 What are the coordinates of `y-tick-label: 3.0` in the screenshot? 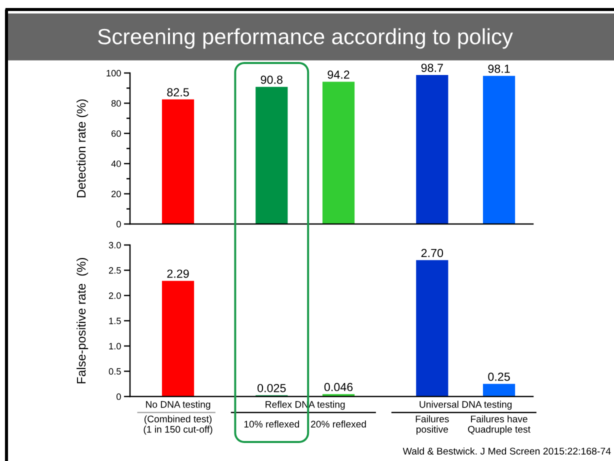 It's located at (114, 245).